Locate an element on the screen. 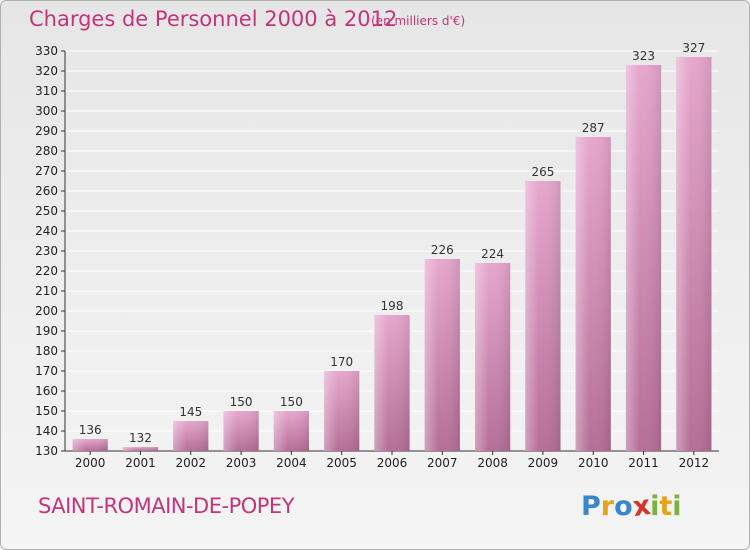 Image resolution: width=750 pixels, height=550 pixels. x-tick-label: 2004 is located at coordinates (291, 463).